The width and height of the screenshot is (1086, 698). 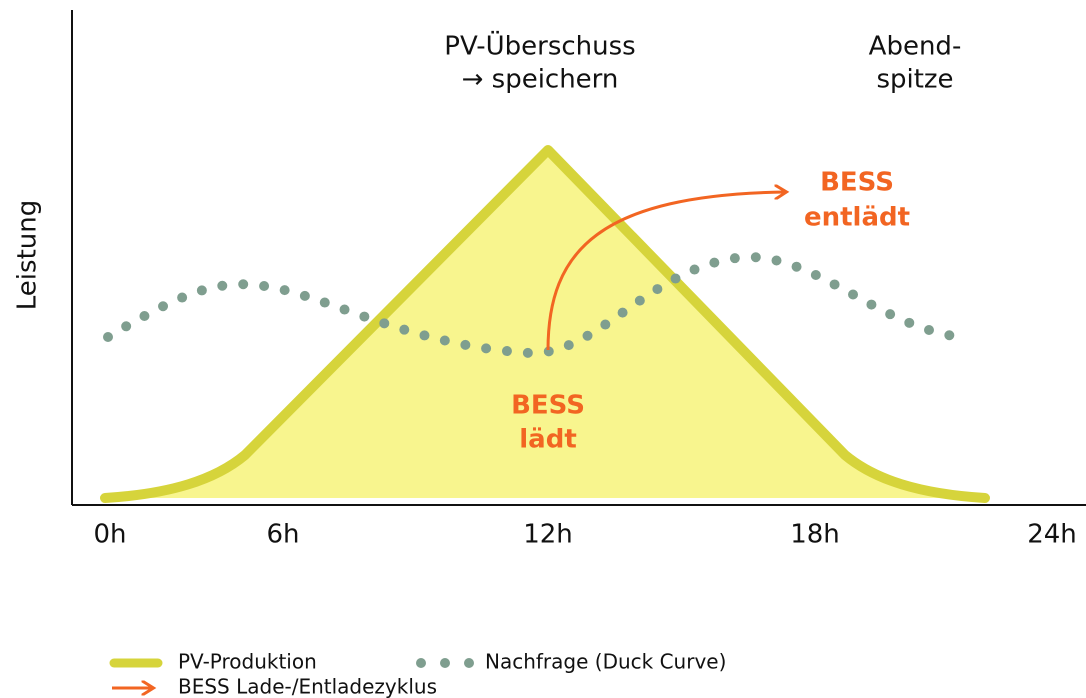 What do you see at coordinates (548, 535) in the screenshot?
I see `x-tick-label: 12h` at bounding box center [548, 535].